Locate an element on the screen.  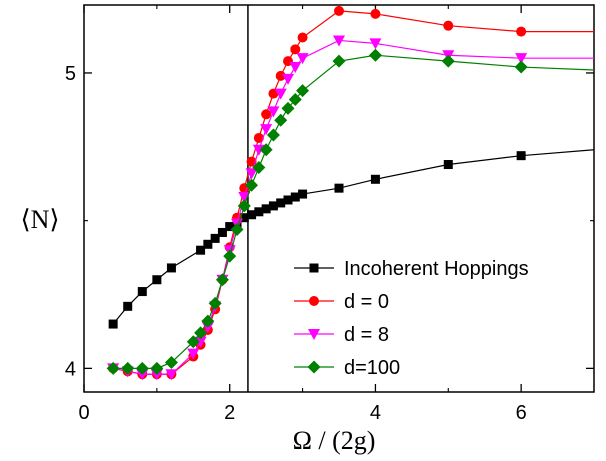
legend-label: Incoherent Hoppings is located at coordinates (436, 269).